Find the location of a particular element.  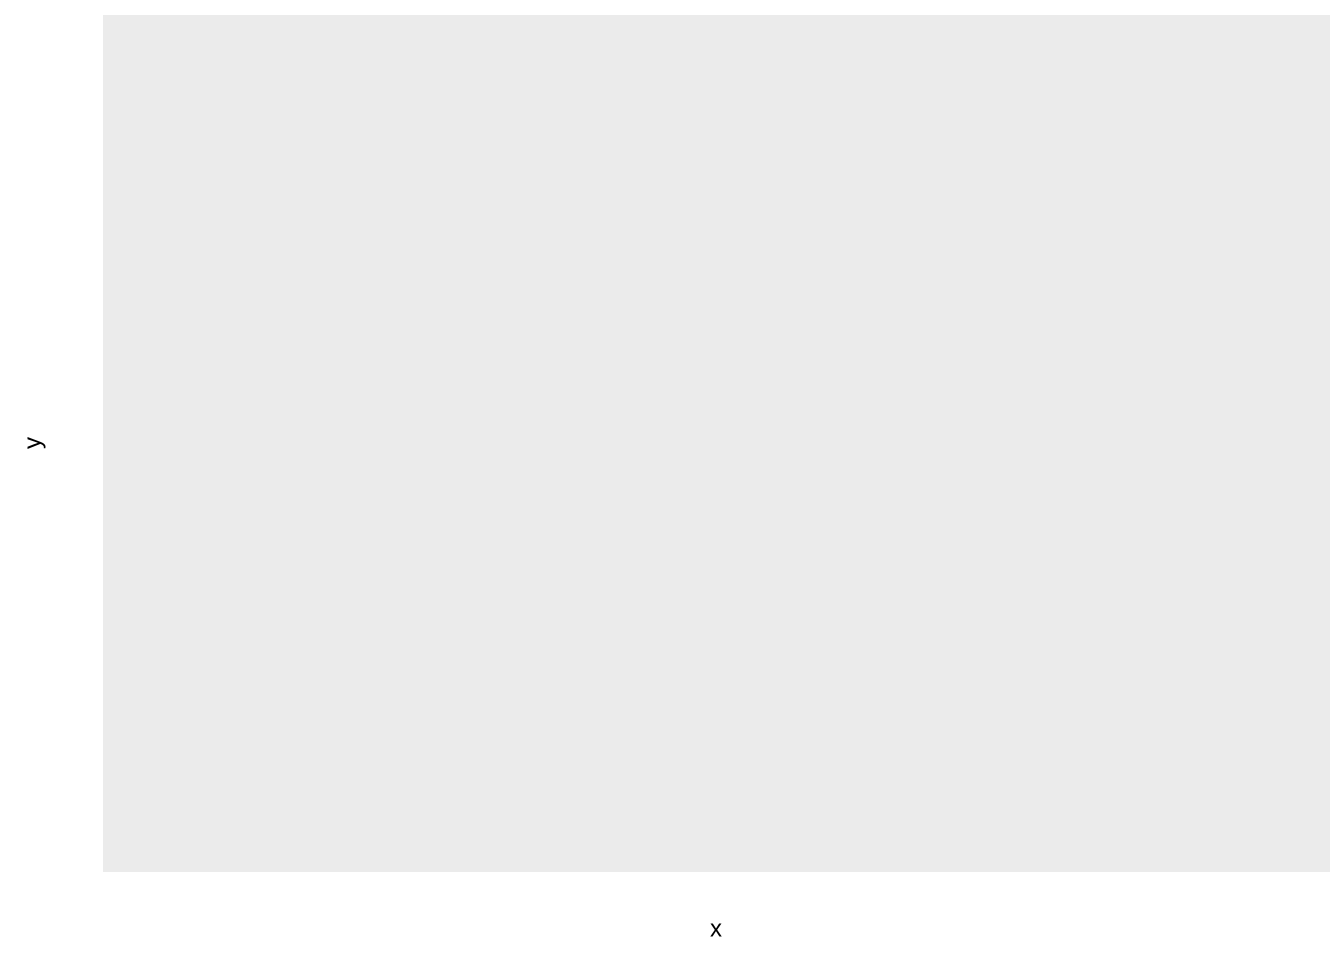

y-axis-label: y is located at coordinates (32, 443).